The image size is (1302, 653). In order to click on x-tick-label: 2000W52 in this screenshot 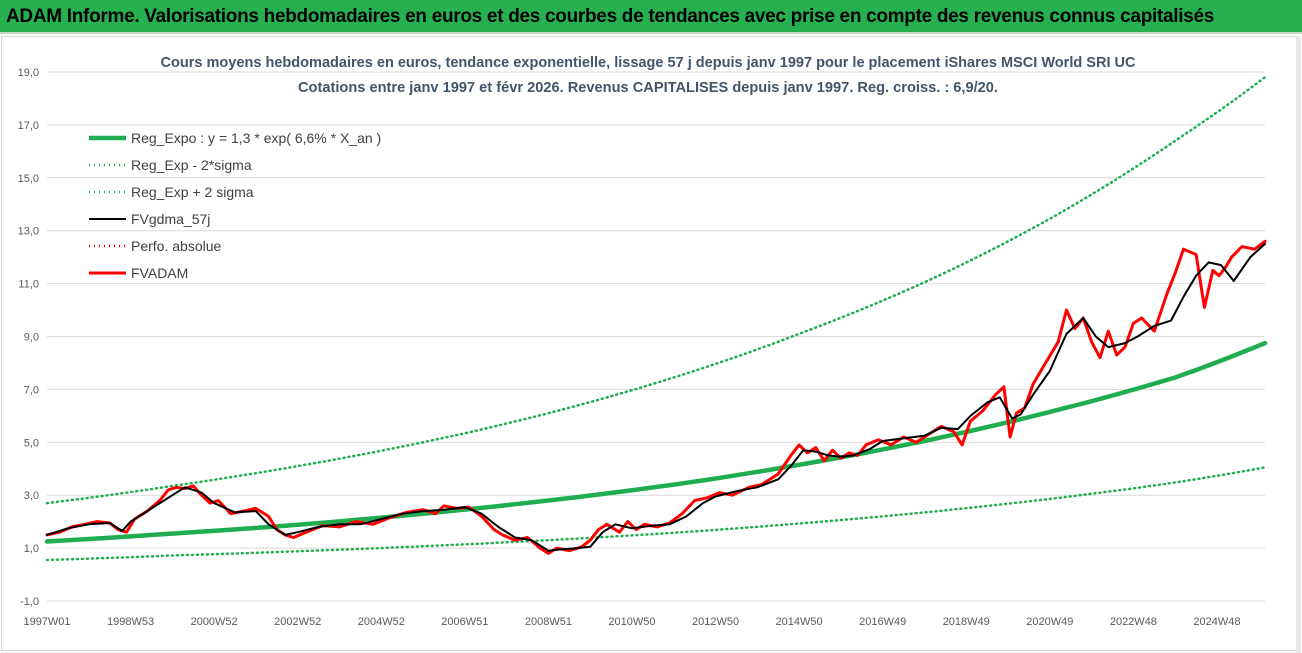, I will do `click(214, 622)`.